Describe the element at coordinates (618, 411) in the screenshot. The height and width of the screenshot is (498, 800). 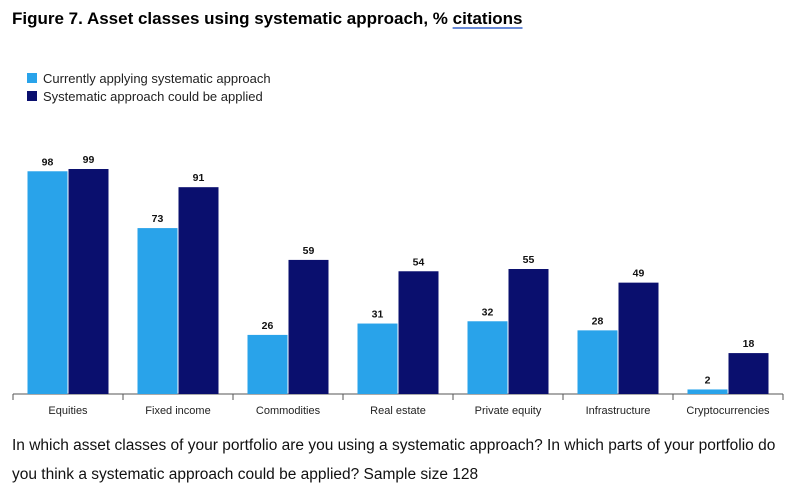
I see `x-tick-label: Infrastructure` at that location.